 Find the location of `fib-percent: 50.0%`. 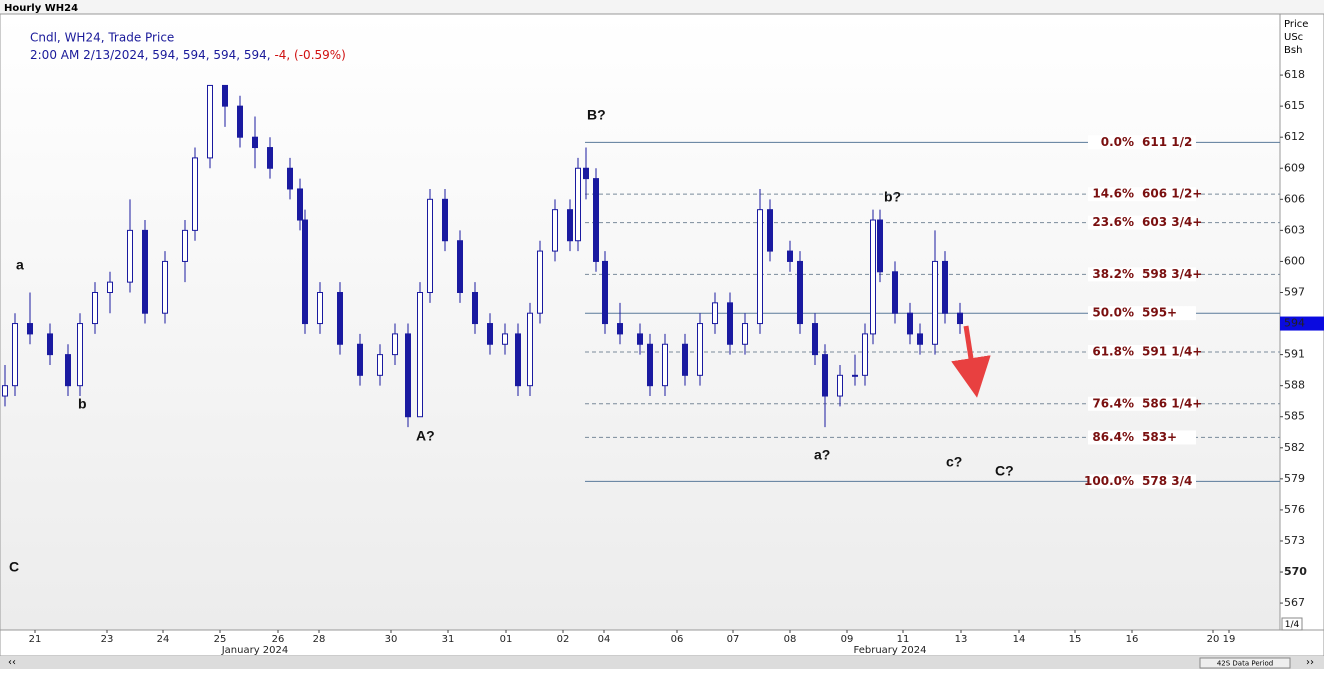

fib-percent: 50.0% is located at coordinates (1113, 313).